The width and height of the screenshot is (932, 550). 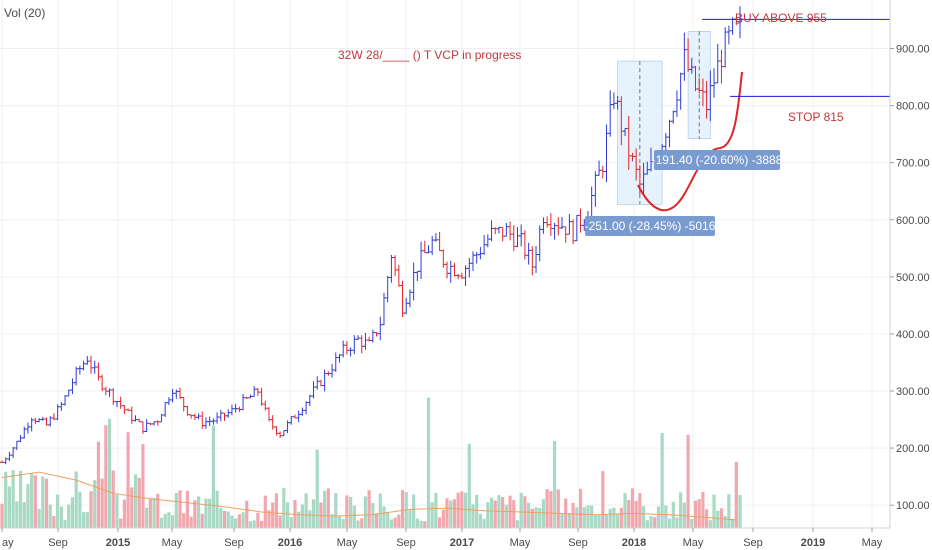 What do you see at coordinates (680, 121) in the screenshot?
I see `range-boxes` at bounding box center [680, 121].